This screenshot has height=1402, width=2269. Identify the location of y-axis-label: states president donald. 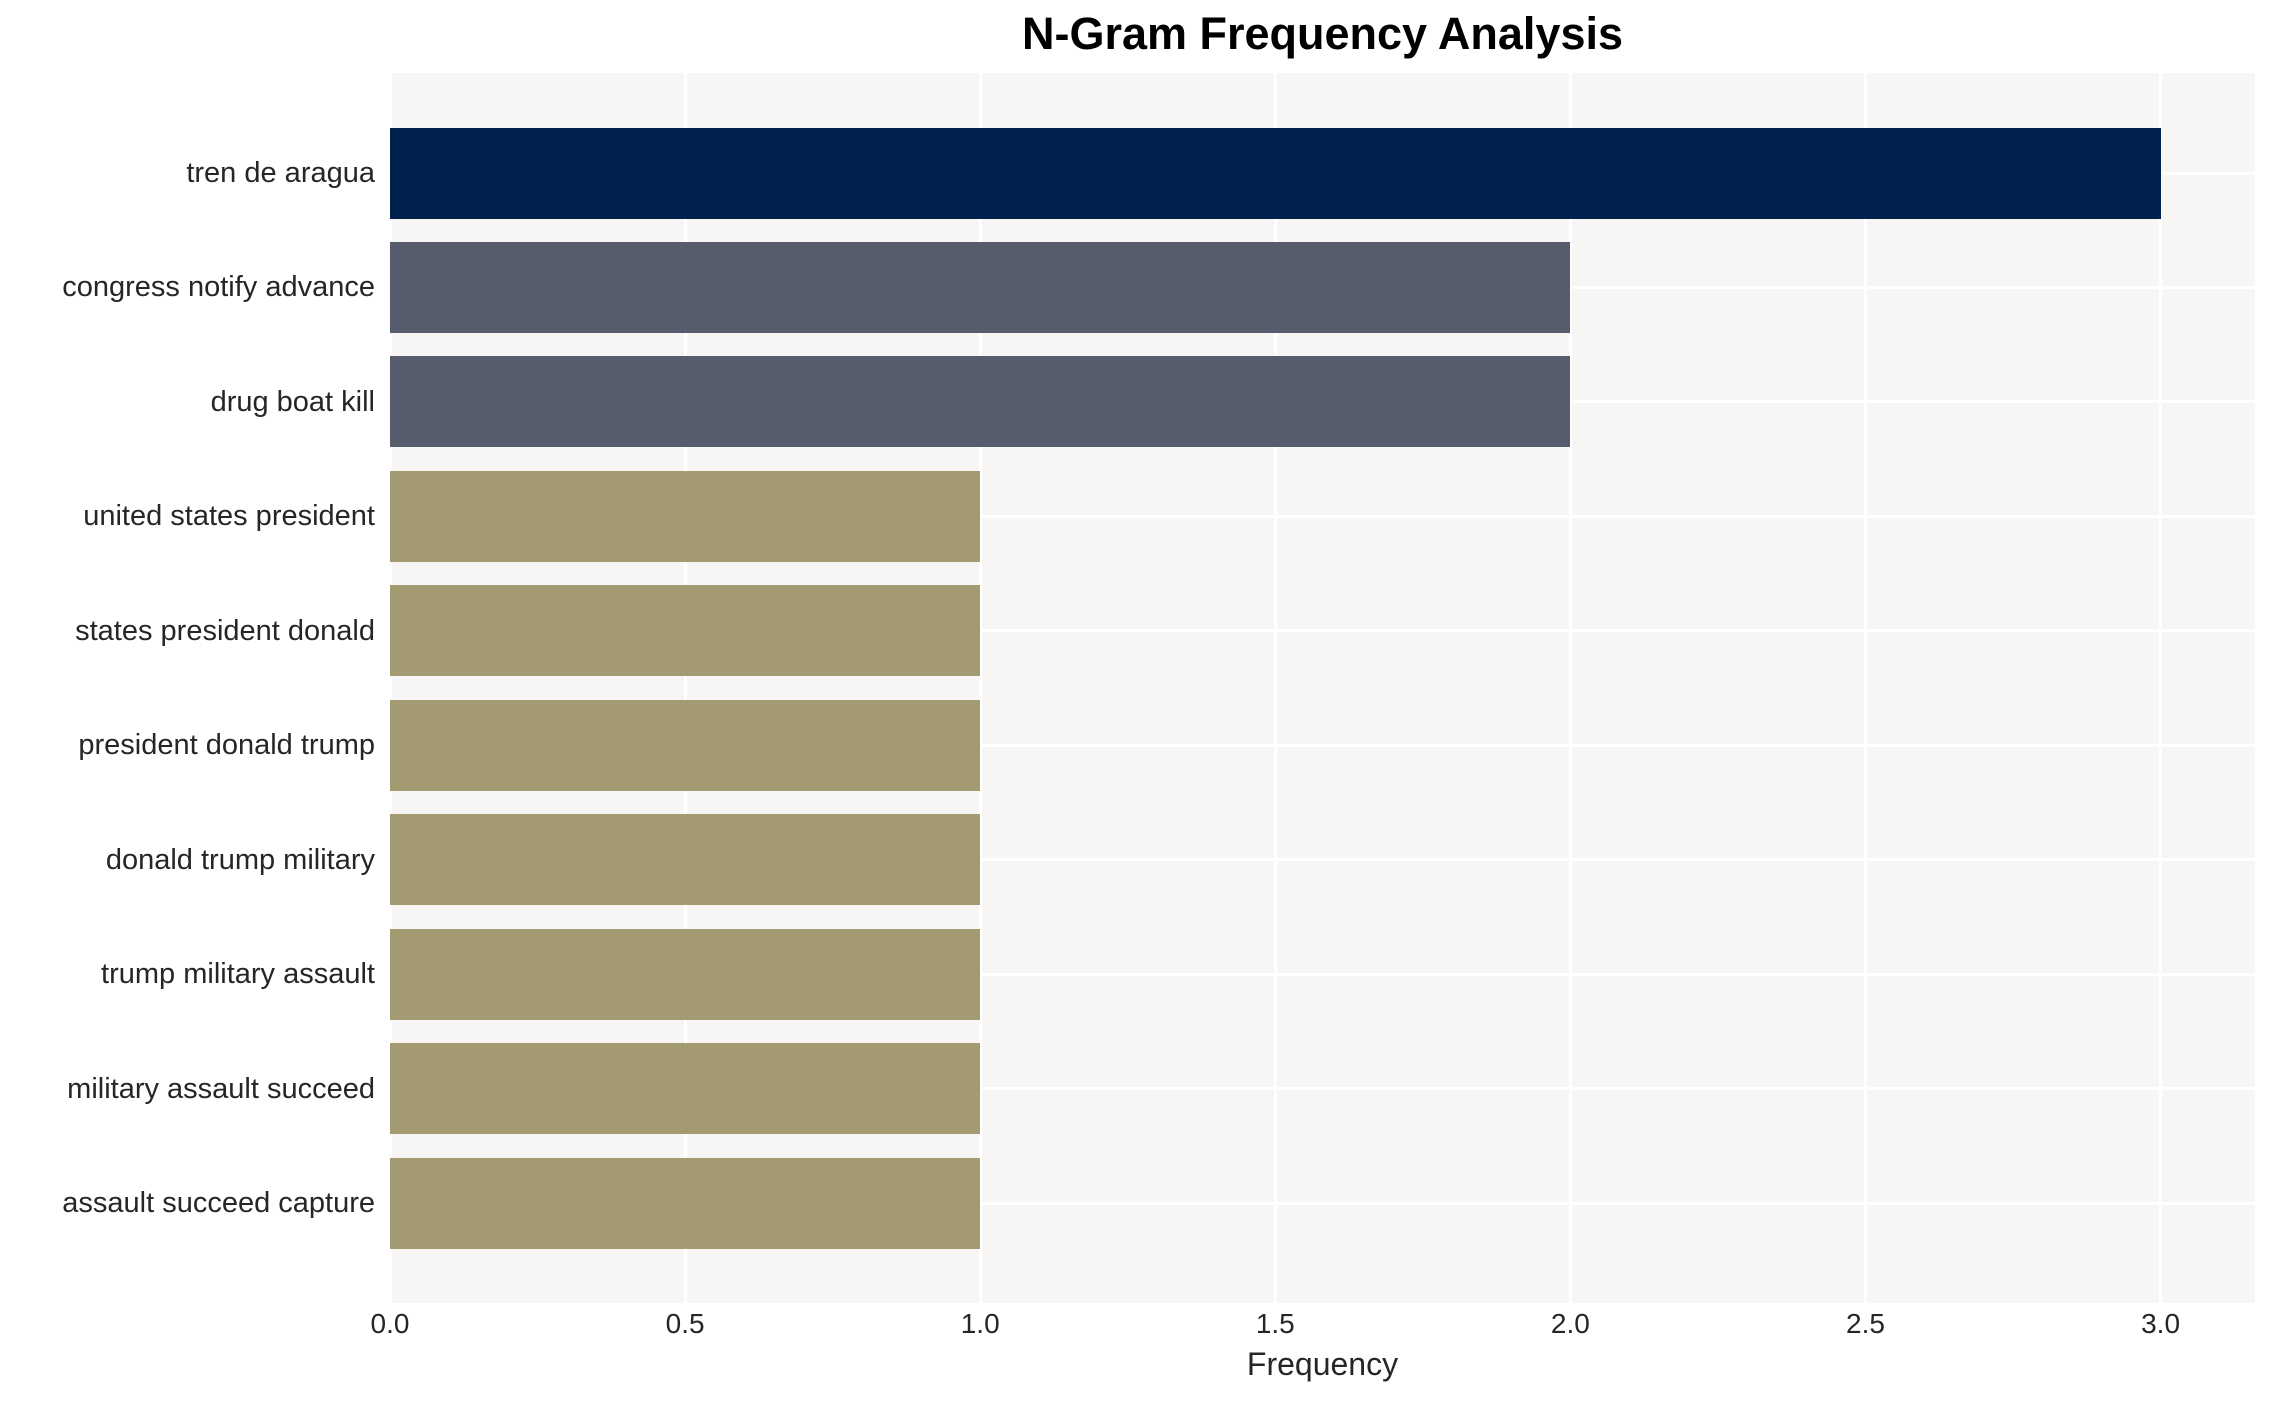
(225, 630).